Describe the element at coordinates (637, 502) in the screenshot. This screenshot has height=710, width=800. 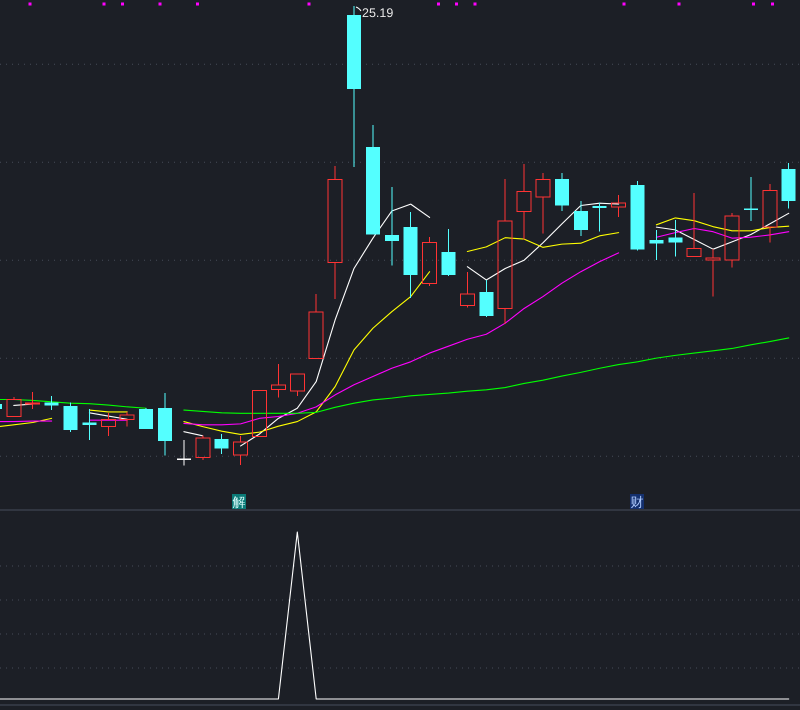
I see `event-label: 财` at that location.